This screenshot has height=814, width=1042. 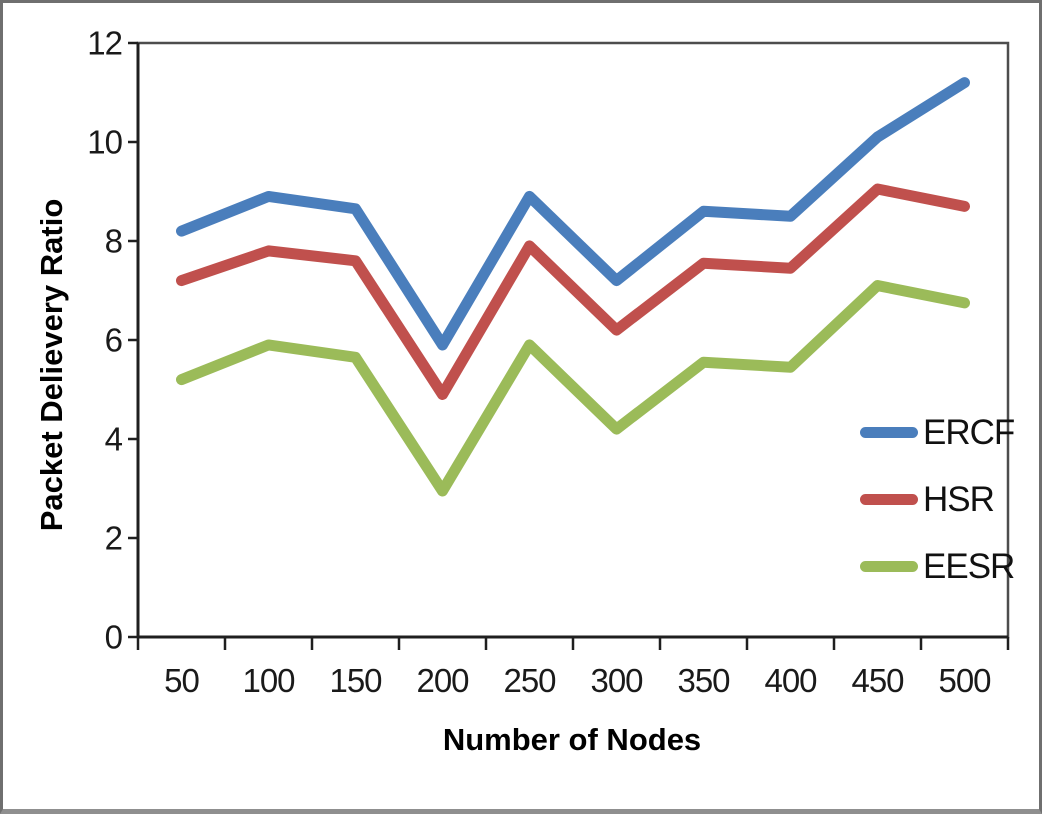 What do you see at coordinates (790, 680) in the screenshot?
I see `x-tick-label: 400` at bounding box center [790, 680].